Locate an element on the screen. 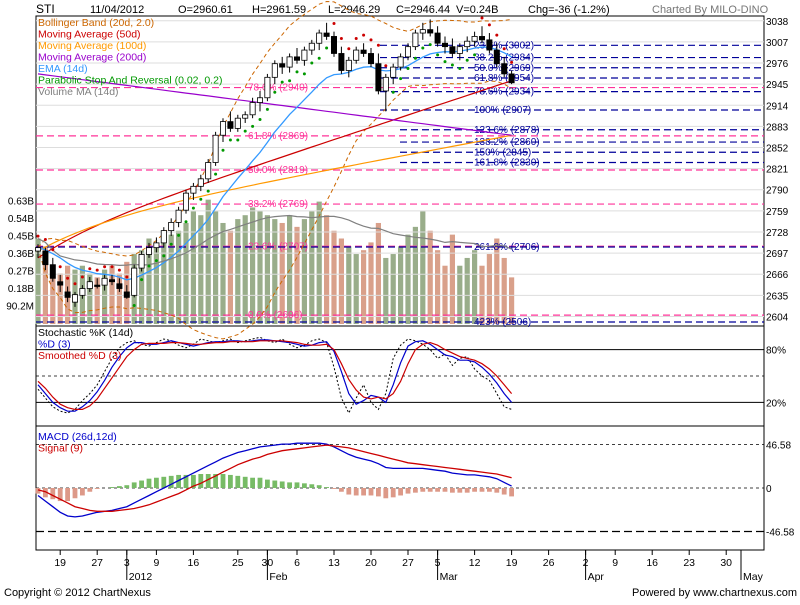 Image resolution: width=800 pixels, height=605 pixels. x-month-label: May is located at coordinates (753, 577).